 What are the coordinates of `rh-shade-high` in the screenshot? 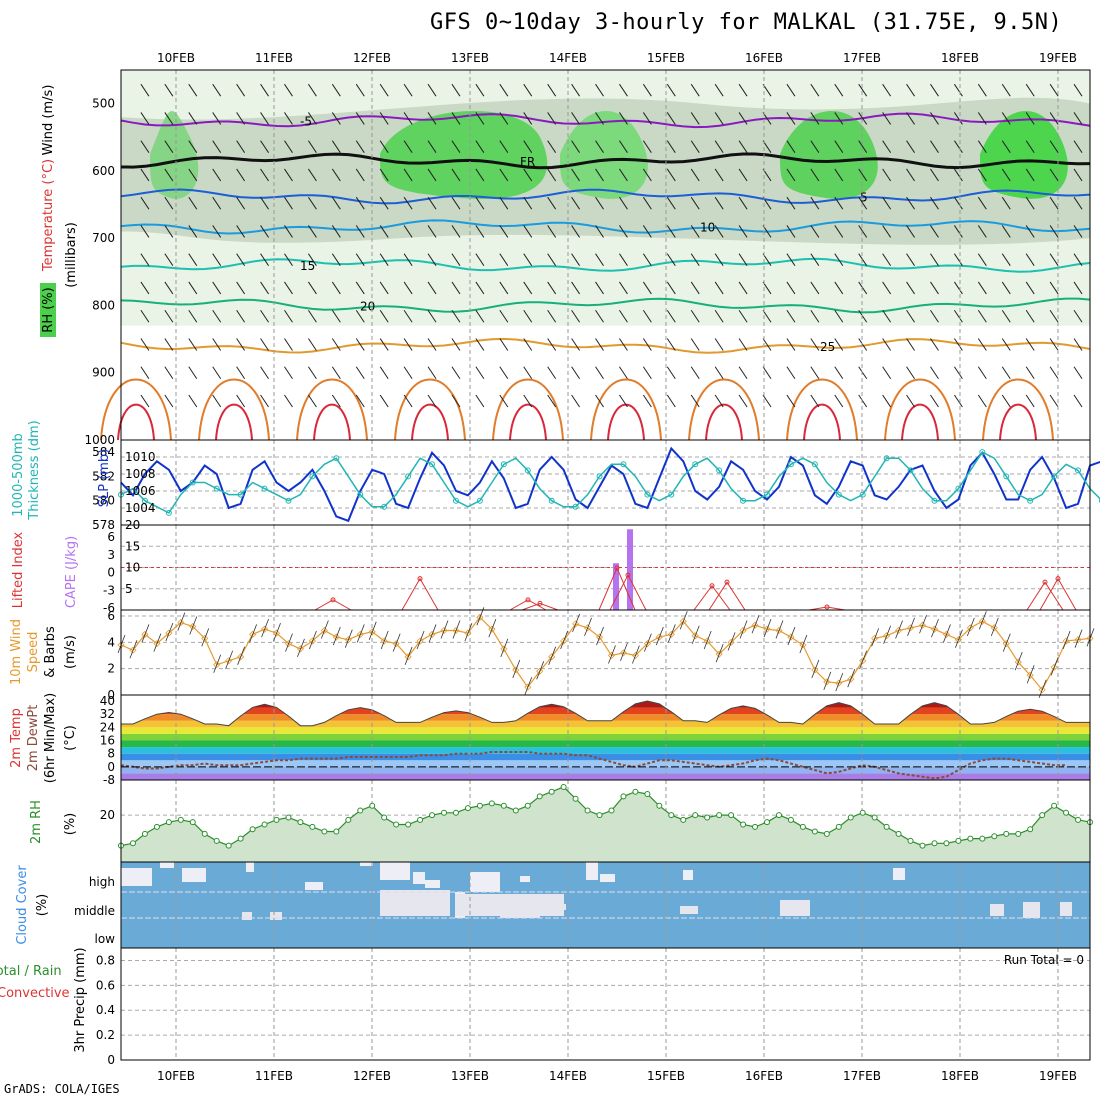 It's located at (1024, 155).